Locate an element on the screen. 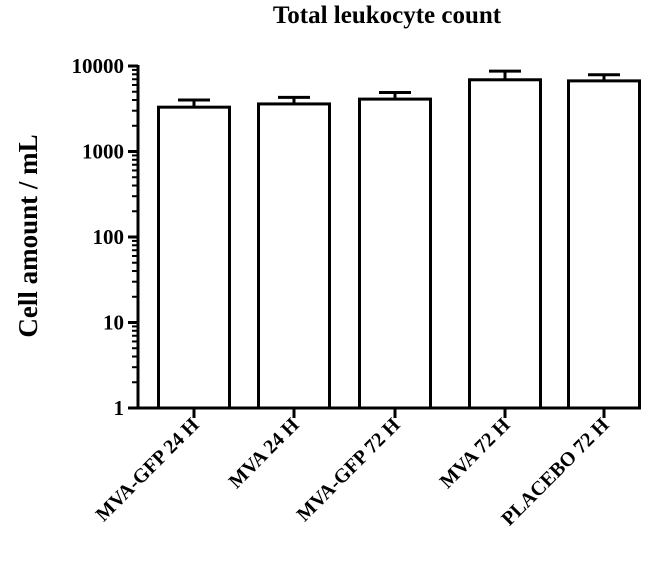 This screenshot has height=576, width=658. y-tick-label: 10 is located at coordinates (113, 323).